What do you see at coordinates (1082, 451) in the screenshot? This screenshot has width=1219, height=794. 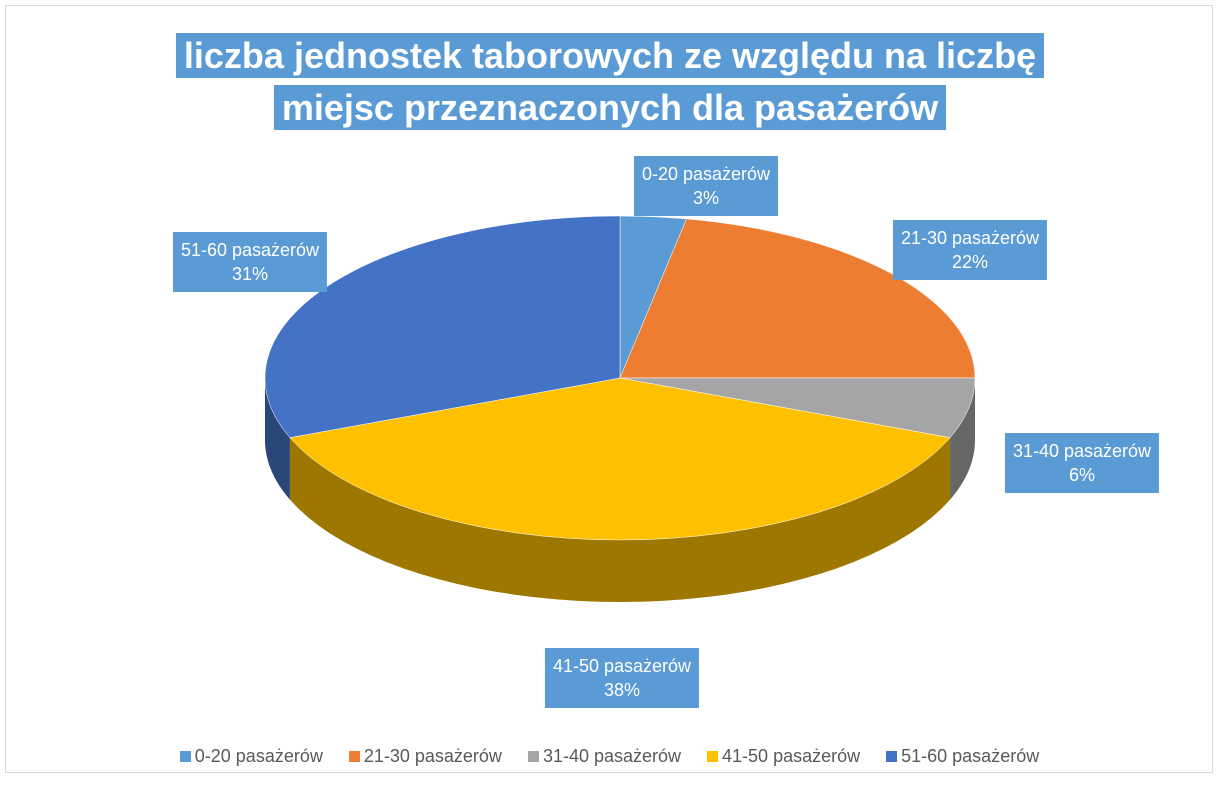 I see `data-label-category: 31-40 pasażerów` at bounding box center [1082, 451].